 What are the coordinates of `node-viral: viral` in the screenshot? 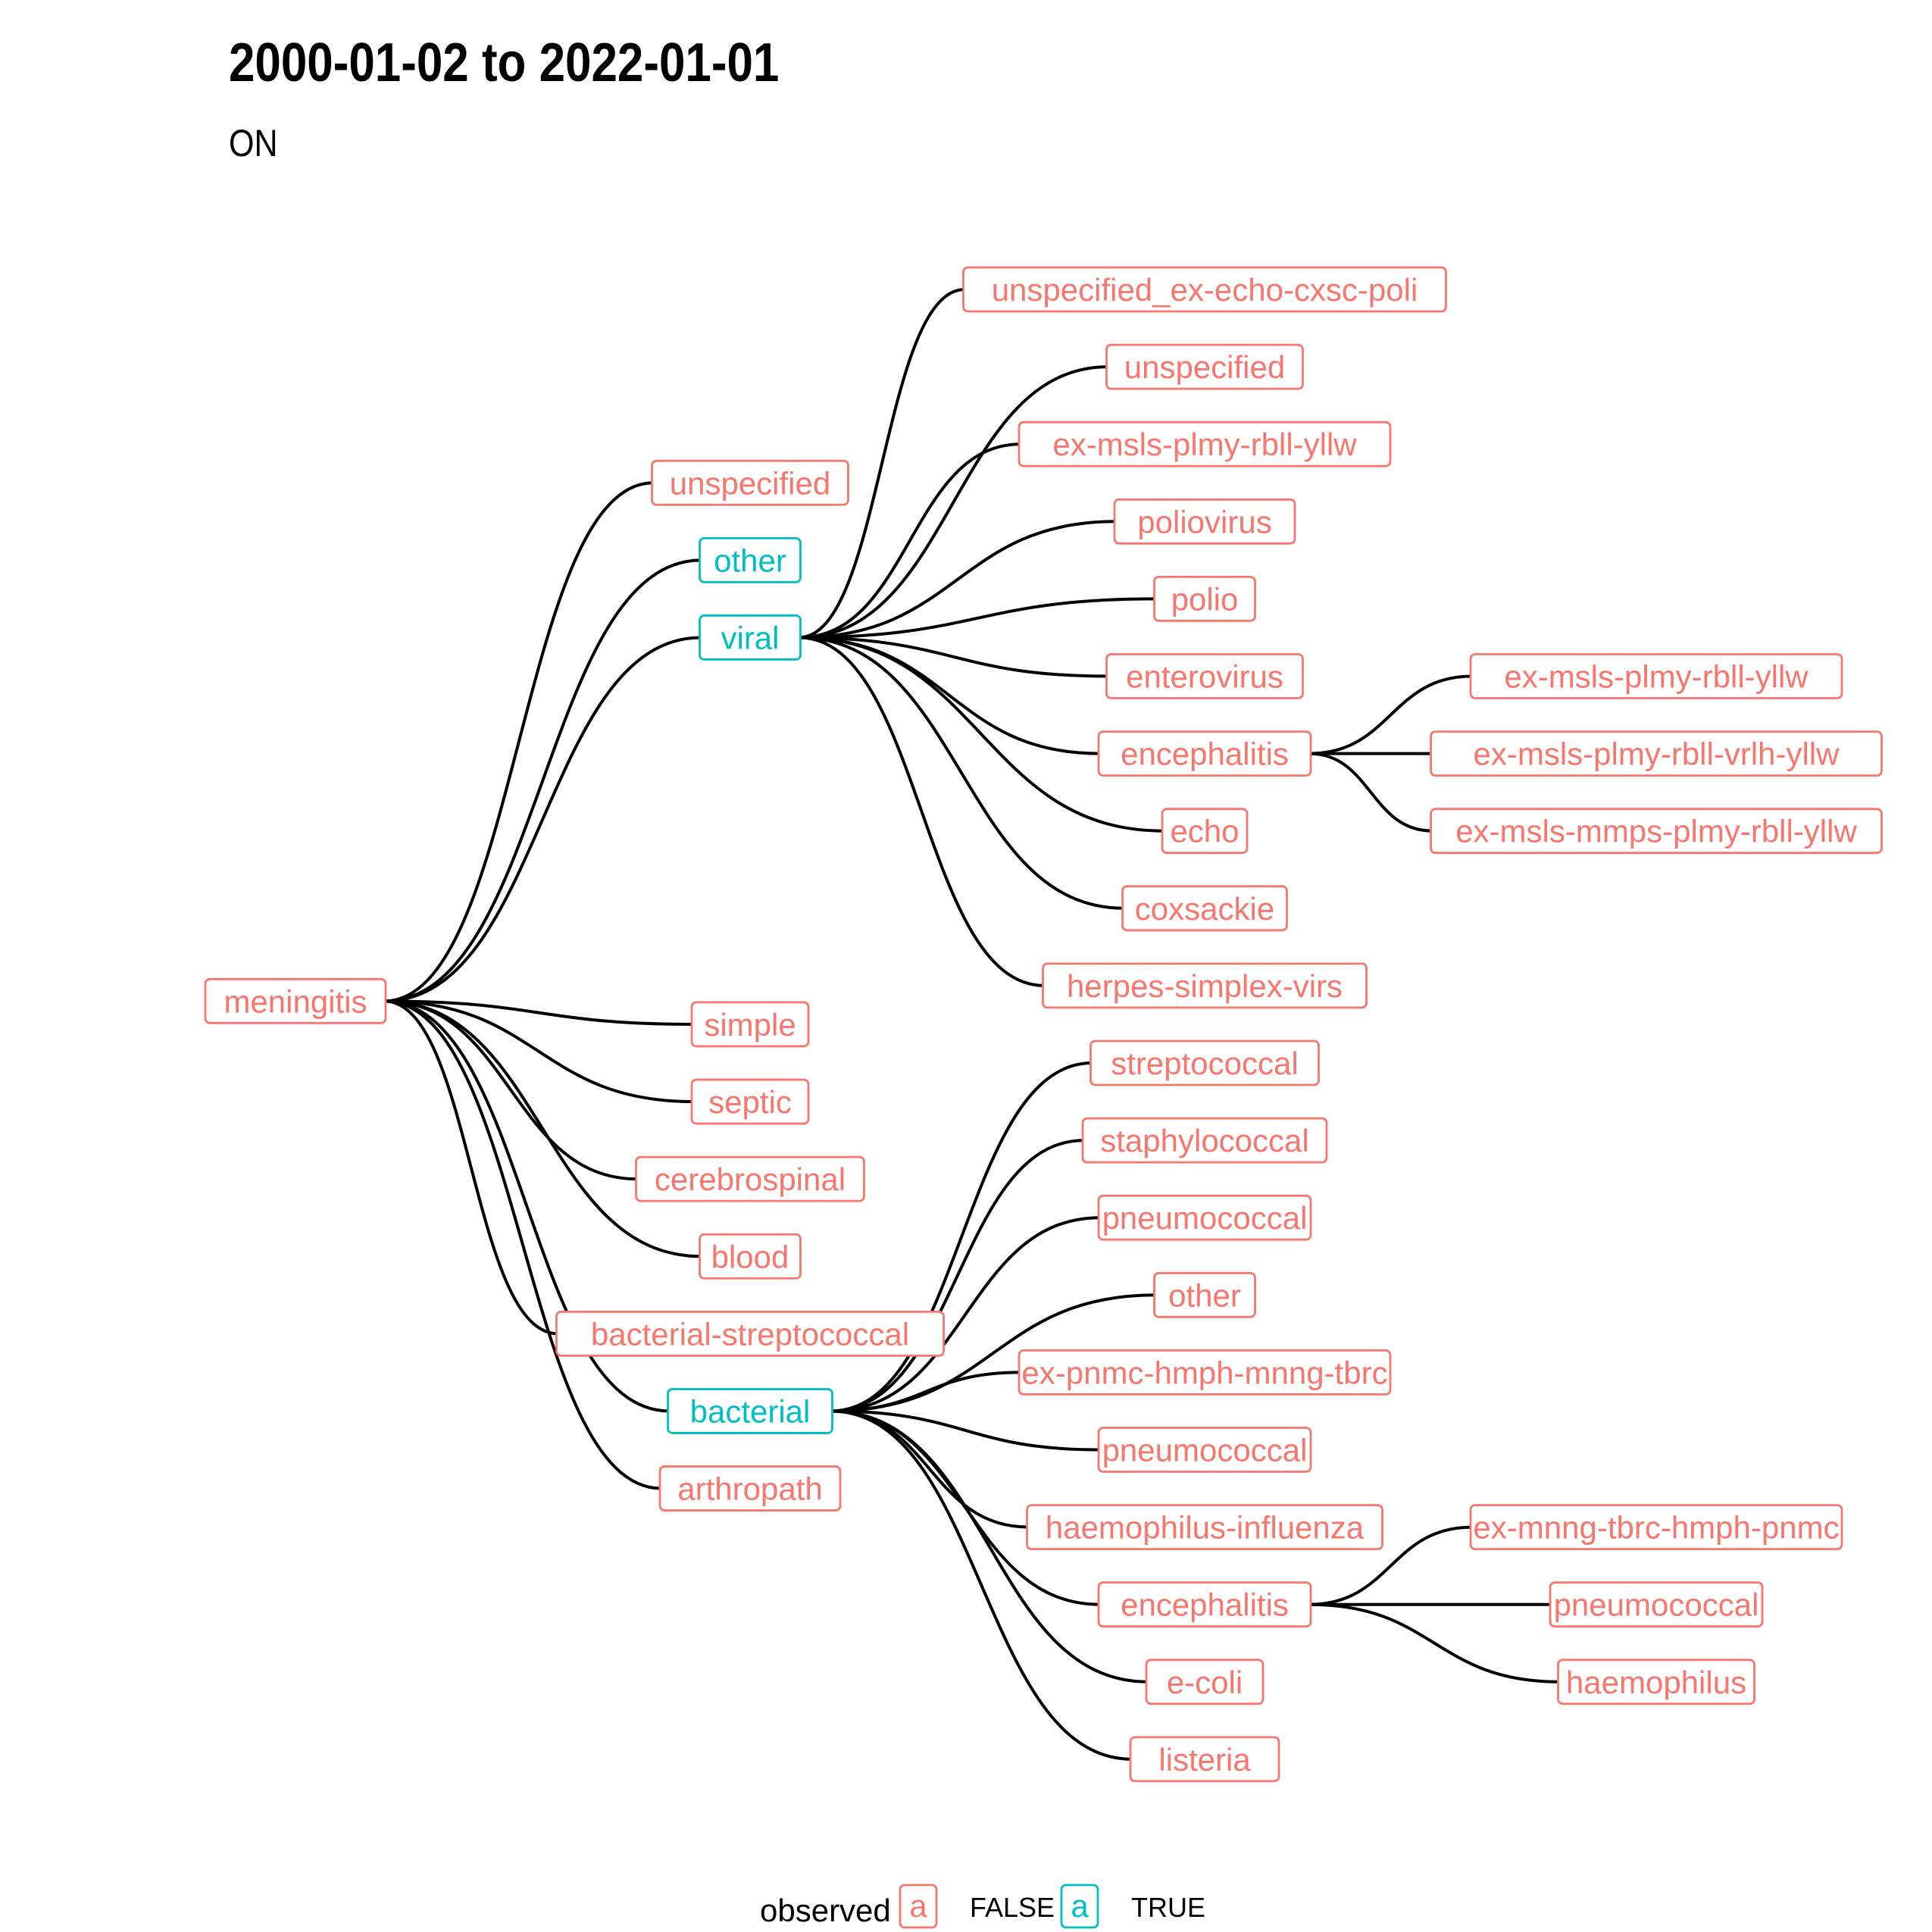 It's located at (750, 637).